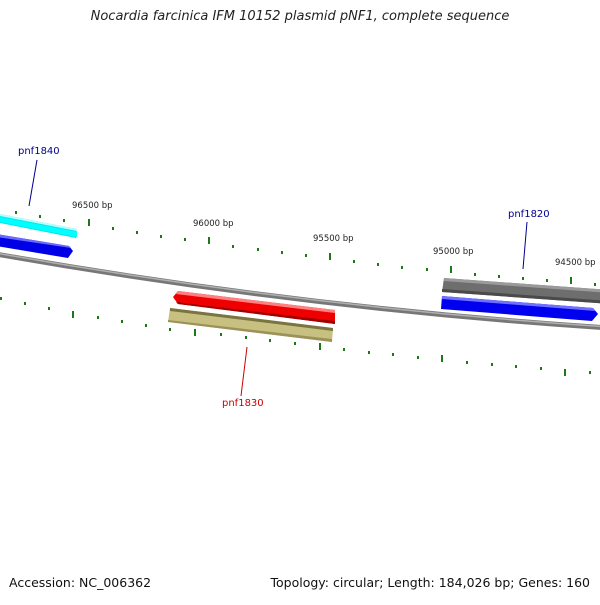 The image size is (600, 605). What do you see at coordinates (254, 307) in the screenshot?
I see `red-feature` at bounding box center [254, 307].